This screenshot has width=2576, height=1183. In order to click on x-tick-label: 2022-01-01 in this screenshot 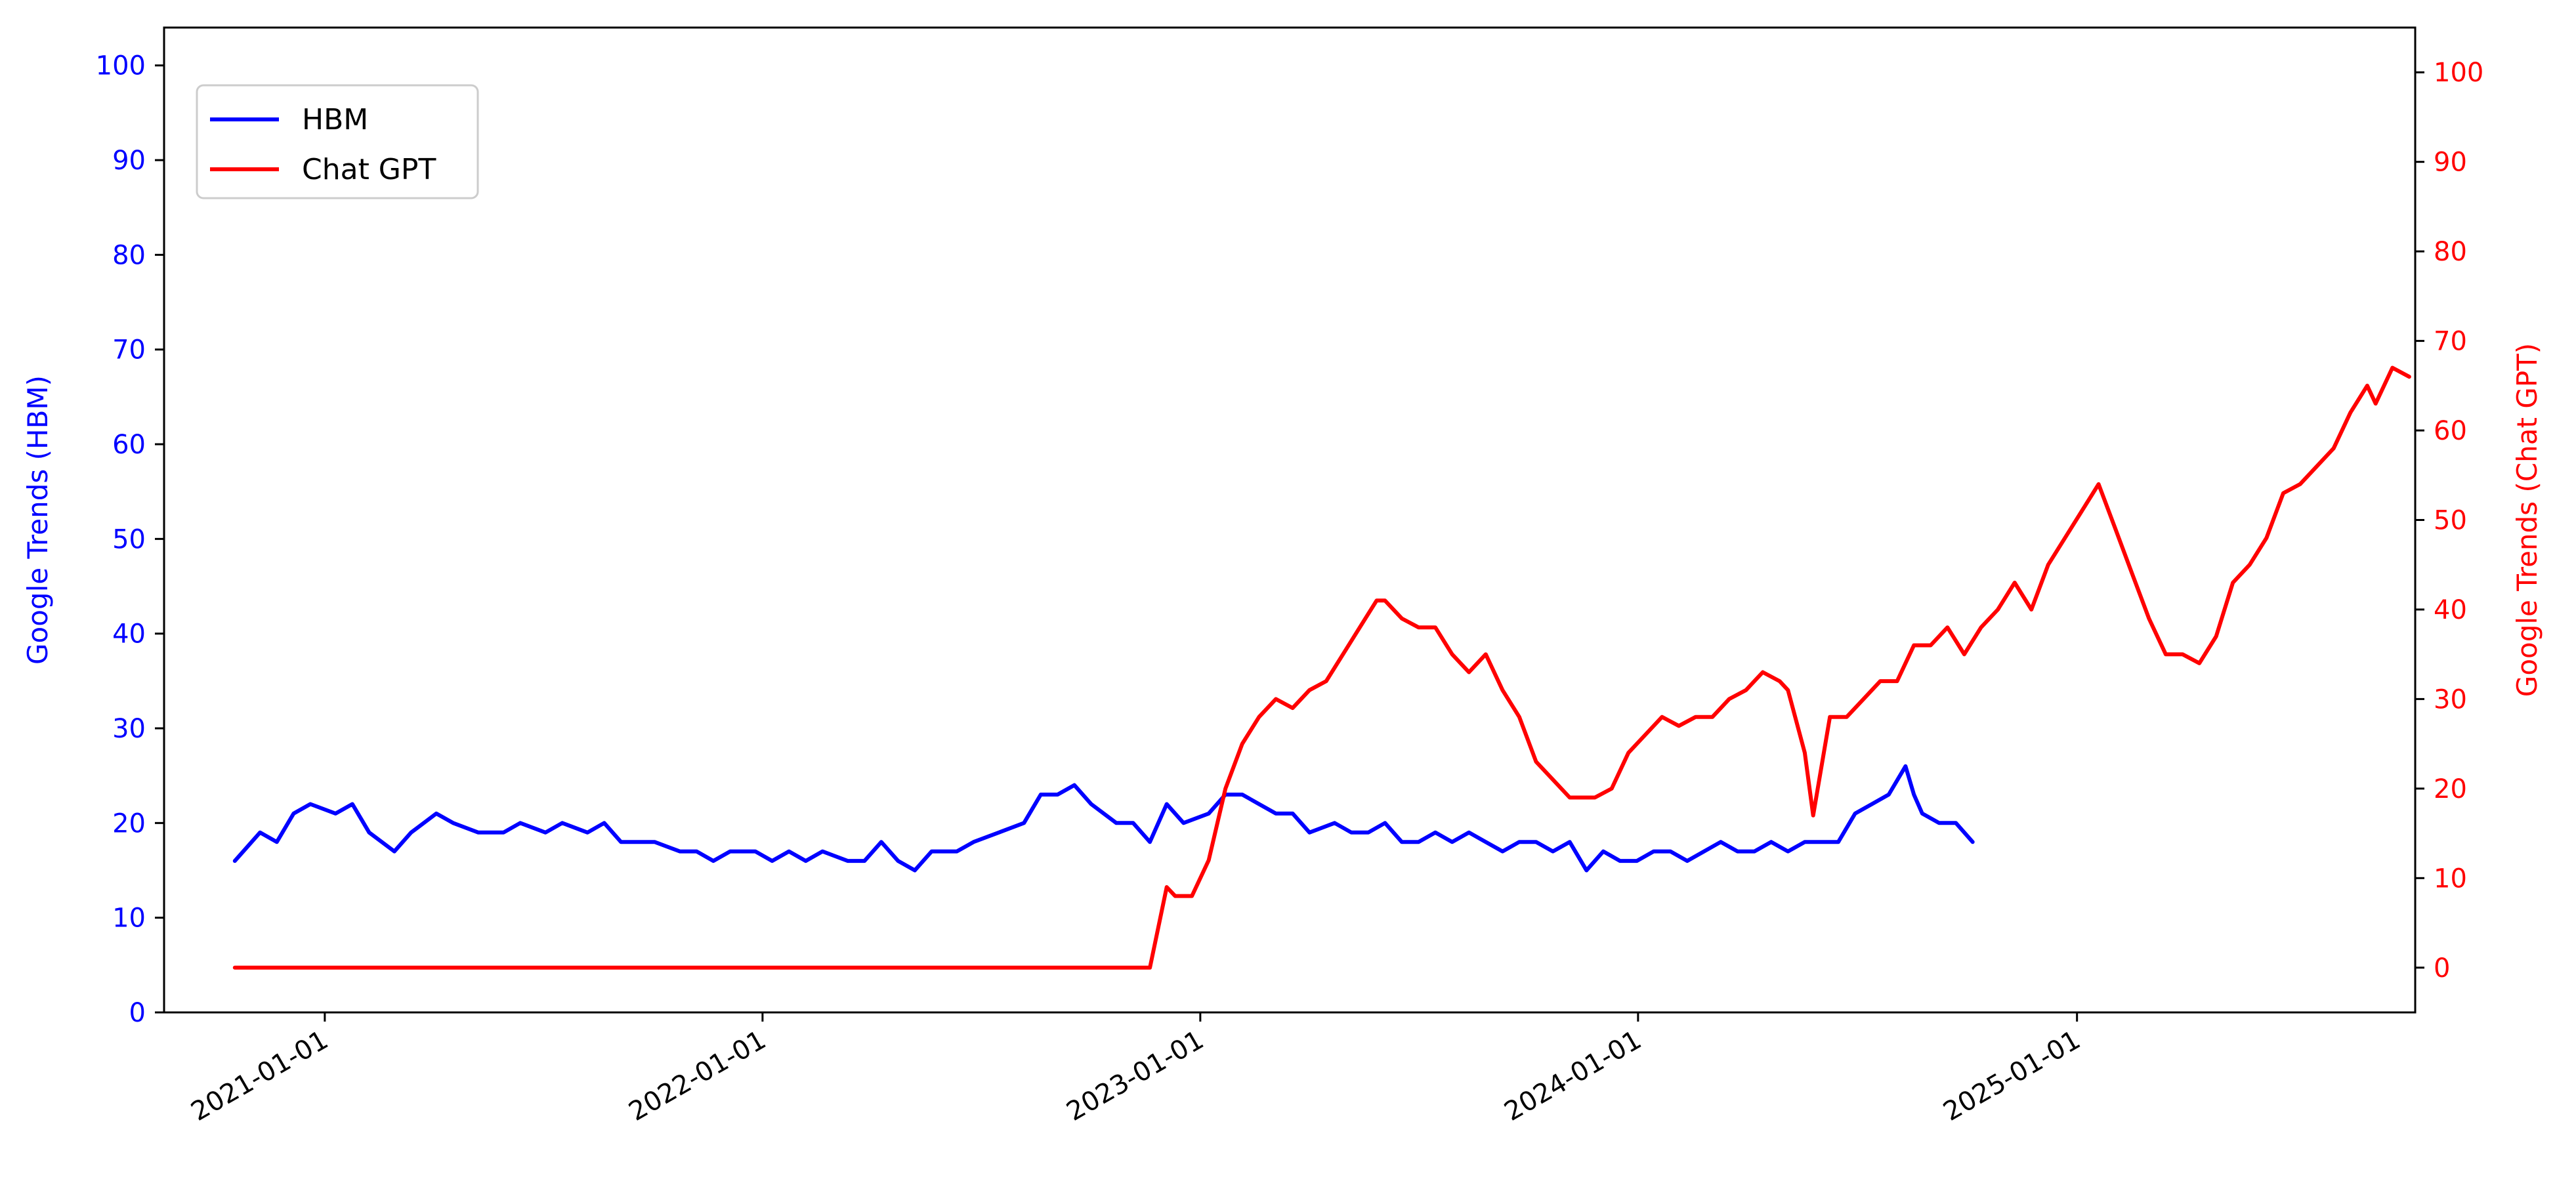, I will do `click(697, 1076)`.